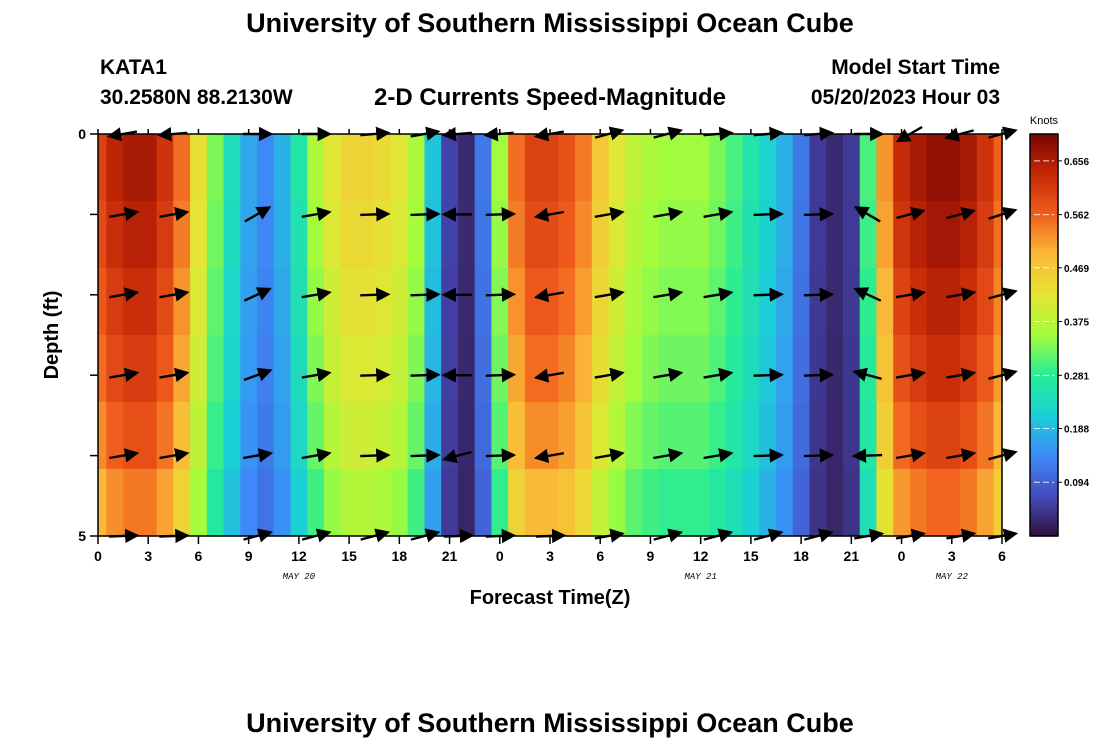 This screenshot has width=1100, height=750. Describe the element at coordinates (550, 598) in the screenshot. I see `x-axis-label: Forecast Time(Z)` at that location.